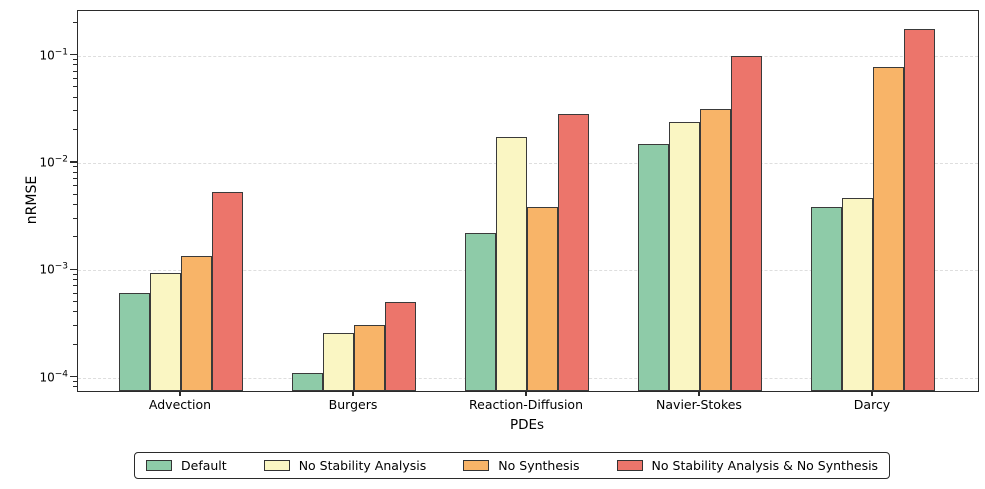  I want to click on y-axis-label: nRMSE, so click(32, 200).